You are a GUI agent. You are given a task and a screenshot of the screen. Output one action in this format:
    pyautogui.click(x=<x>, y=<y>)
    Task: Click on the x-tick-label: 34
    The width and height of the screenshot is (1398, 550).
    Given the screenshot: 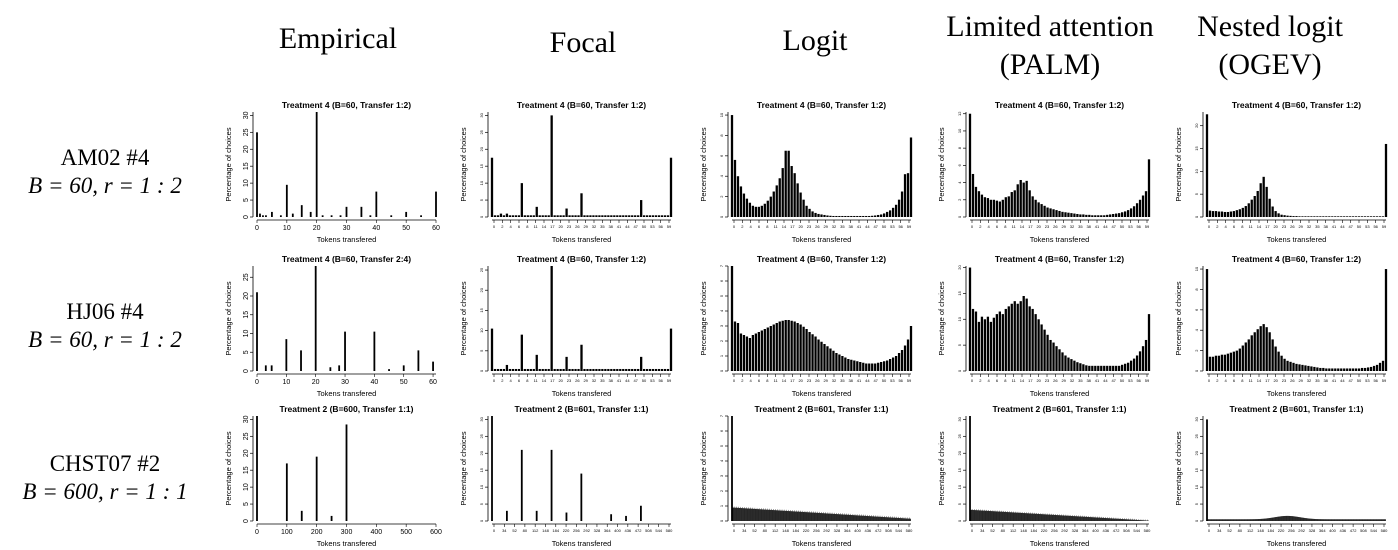 What is the action you would take?
    pyautogui.click(x=1219, y=530)
    